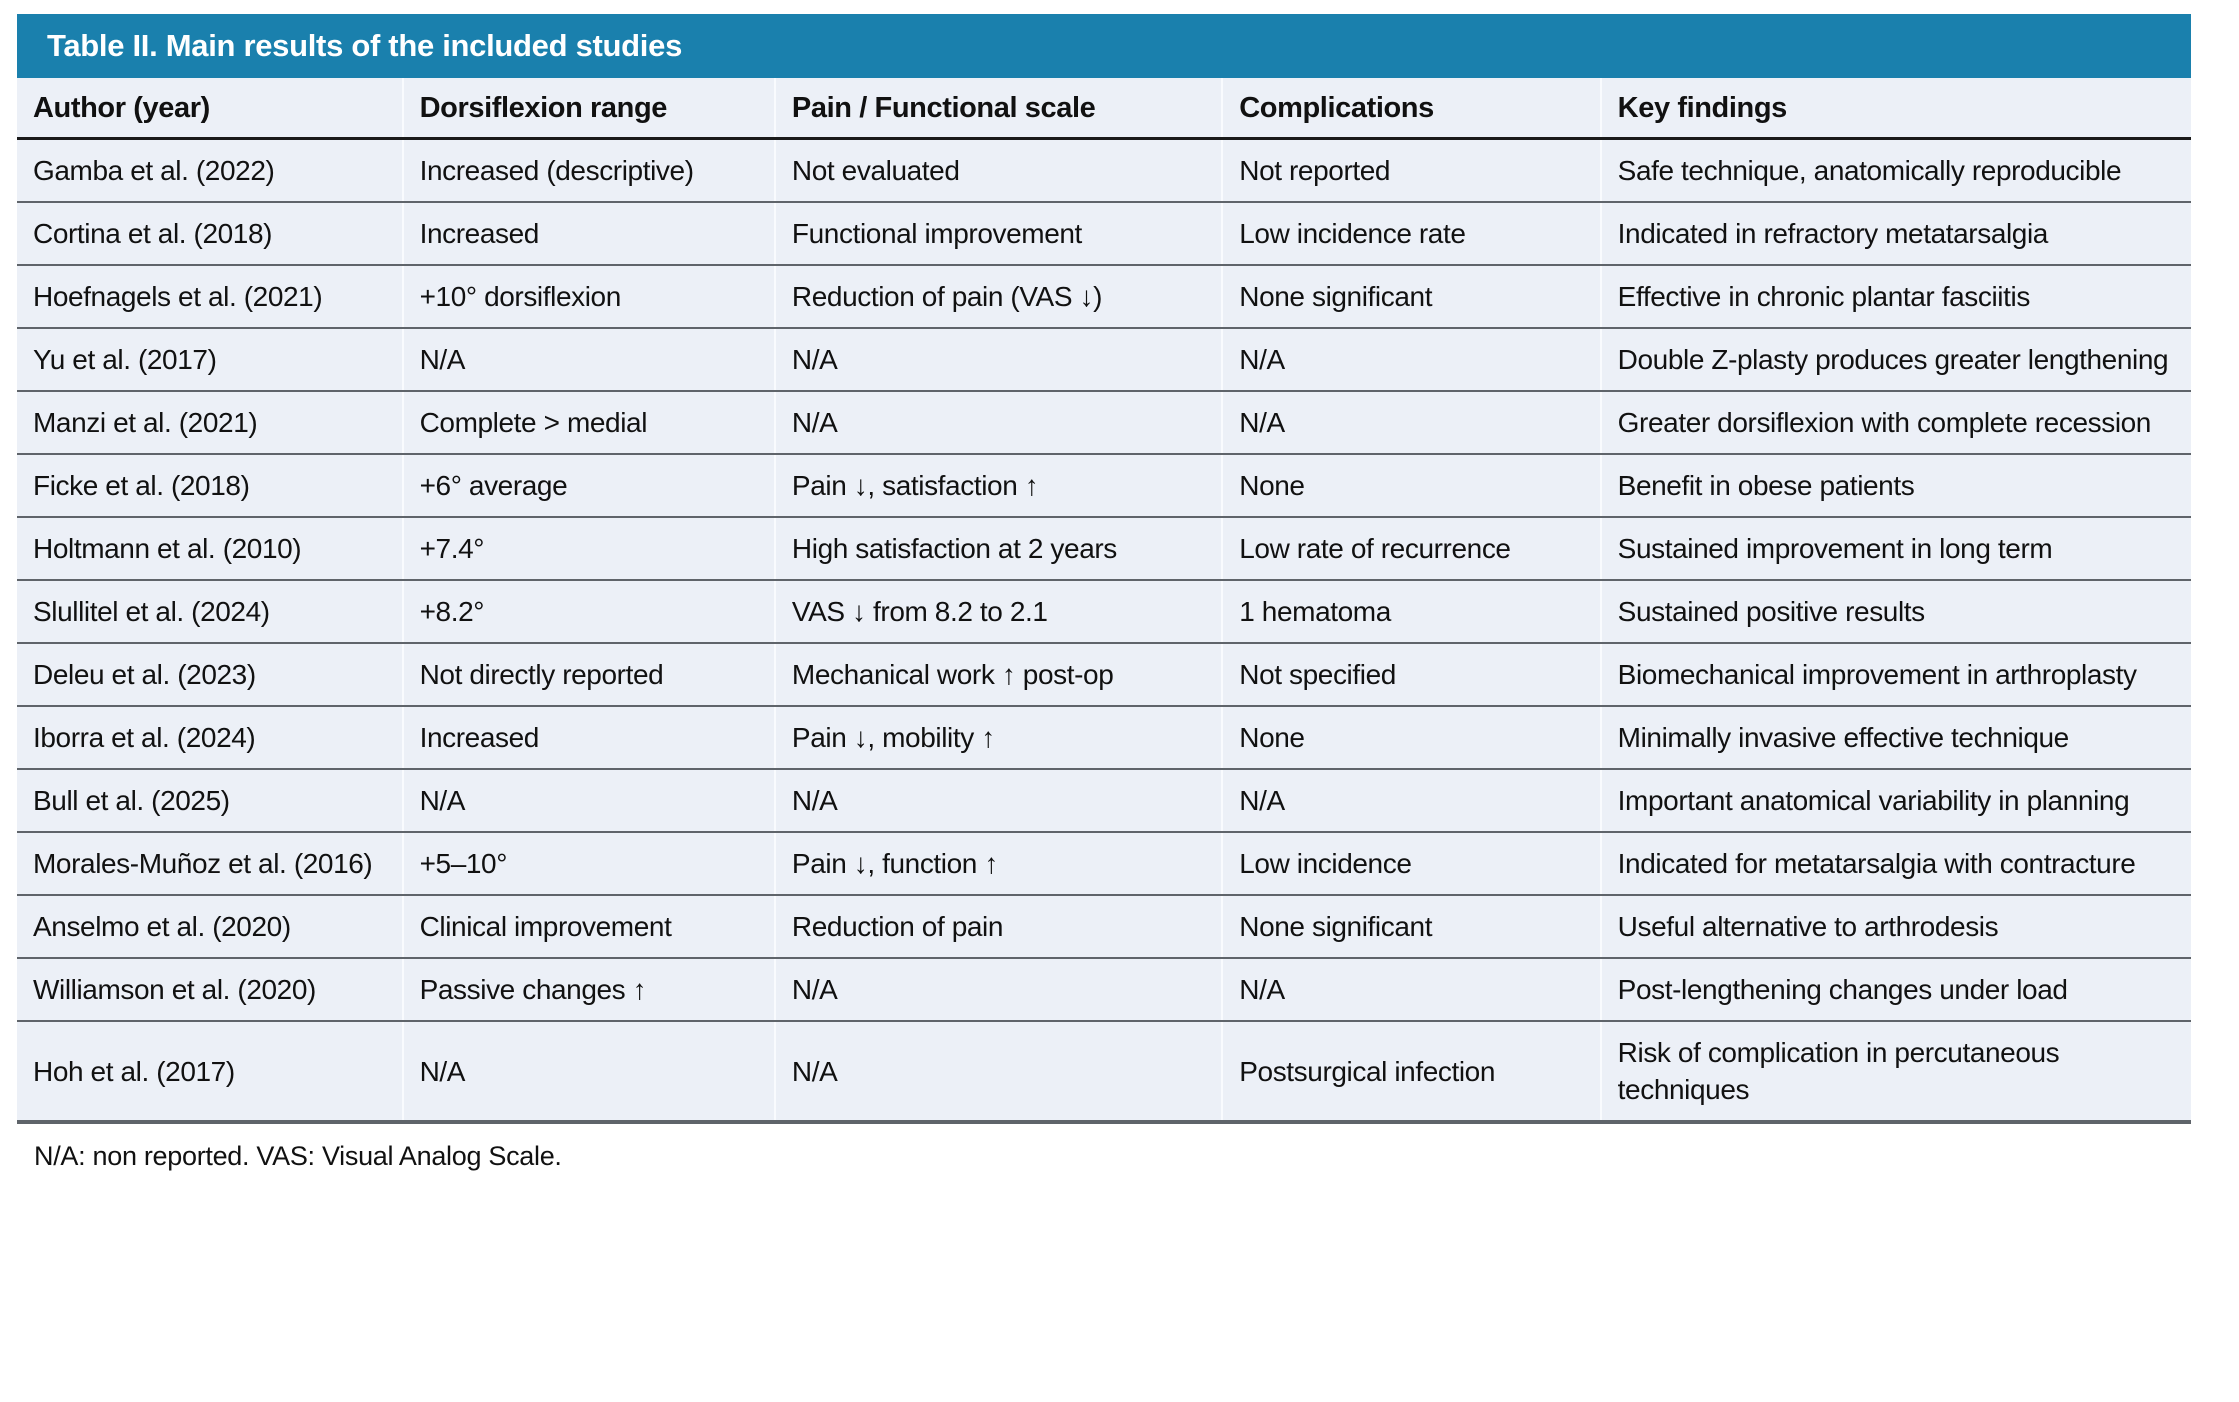  I want to click on table-cell: Manzi et al. (2021), so click(210, 423).